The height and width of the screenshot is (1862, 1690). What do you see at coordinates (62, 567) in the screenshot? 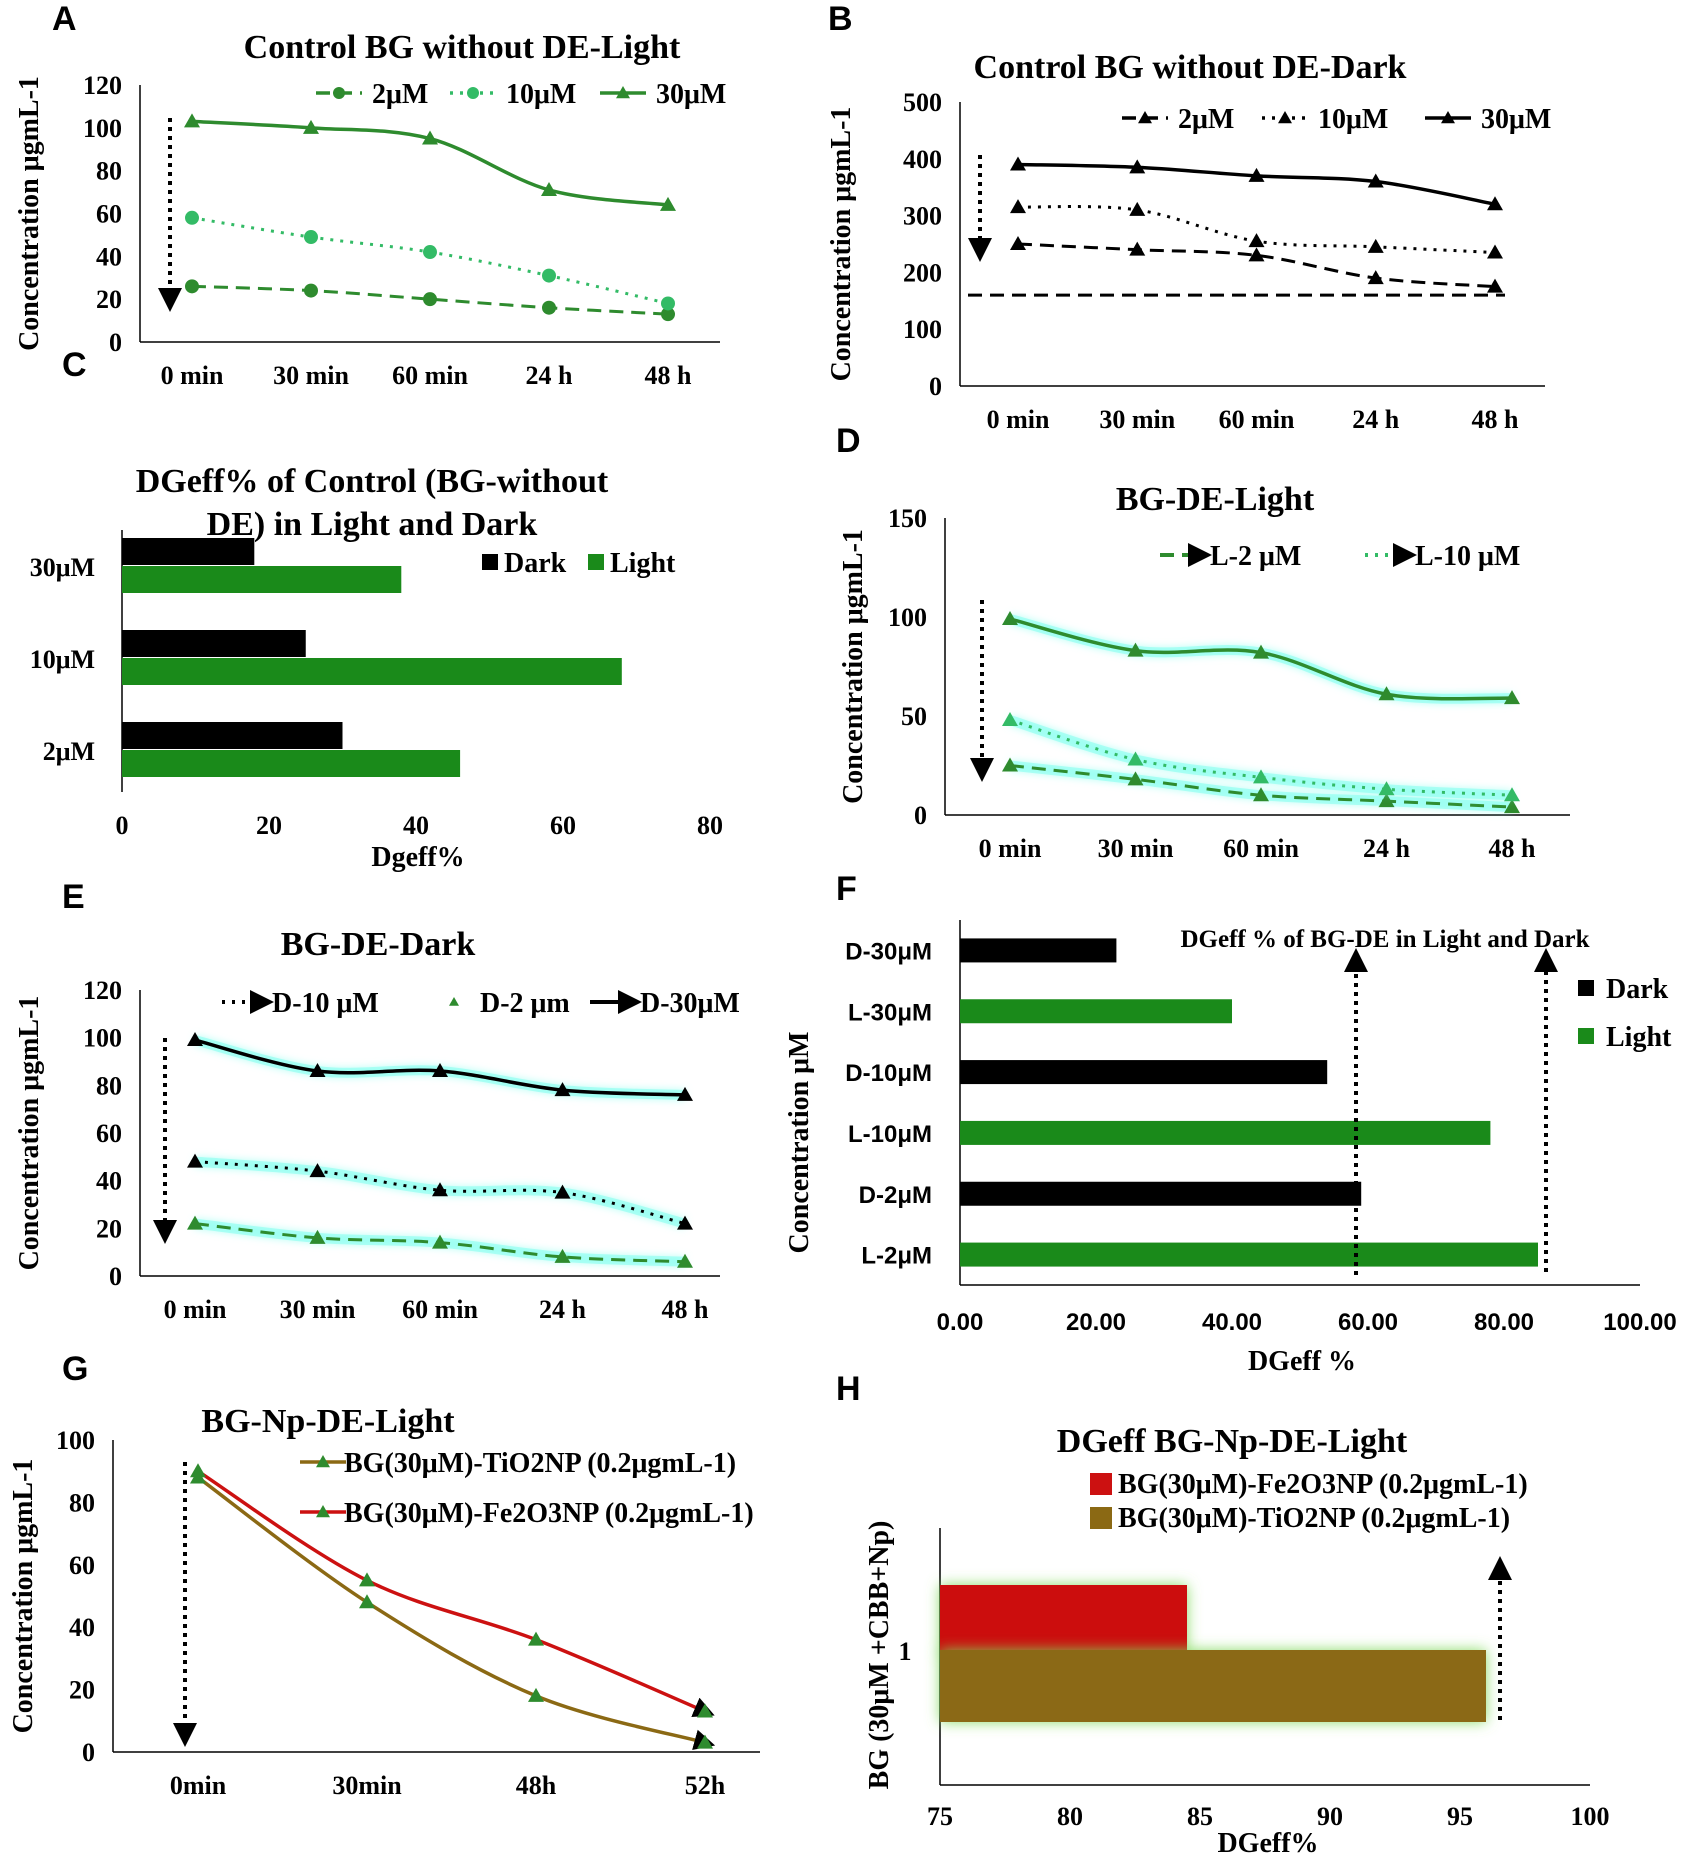
I see `y-tick-label: 30μM` at bounding box center [62, 567].